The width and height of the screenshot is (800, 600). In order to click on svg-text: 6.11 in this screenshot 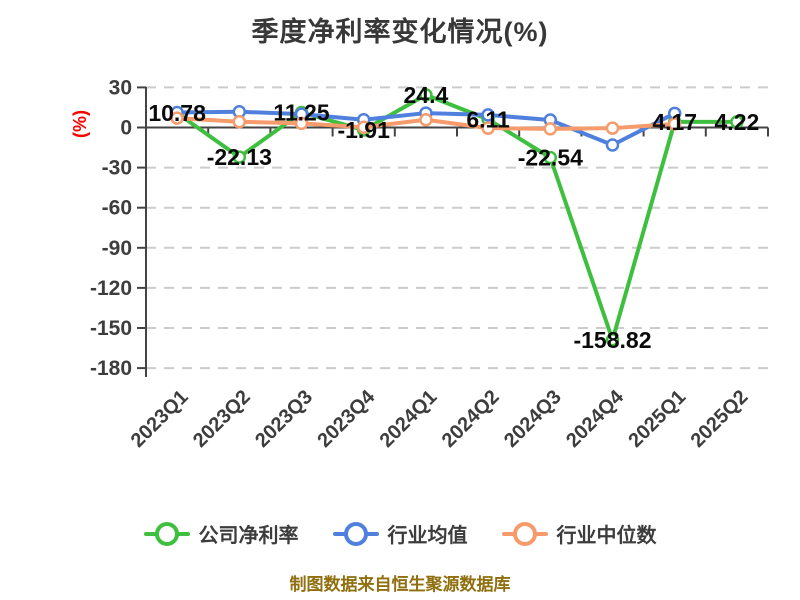, I will do `click(488, 119)`.